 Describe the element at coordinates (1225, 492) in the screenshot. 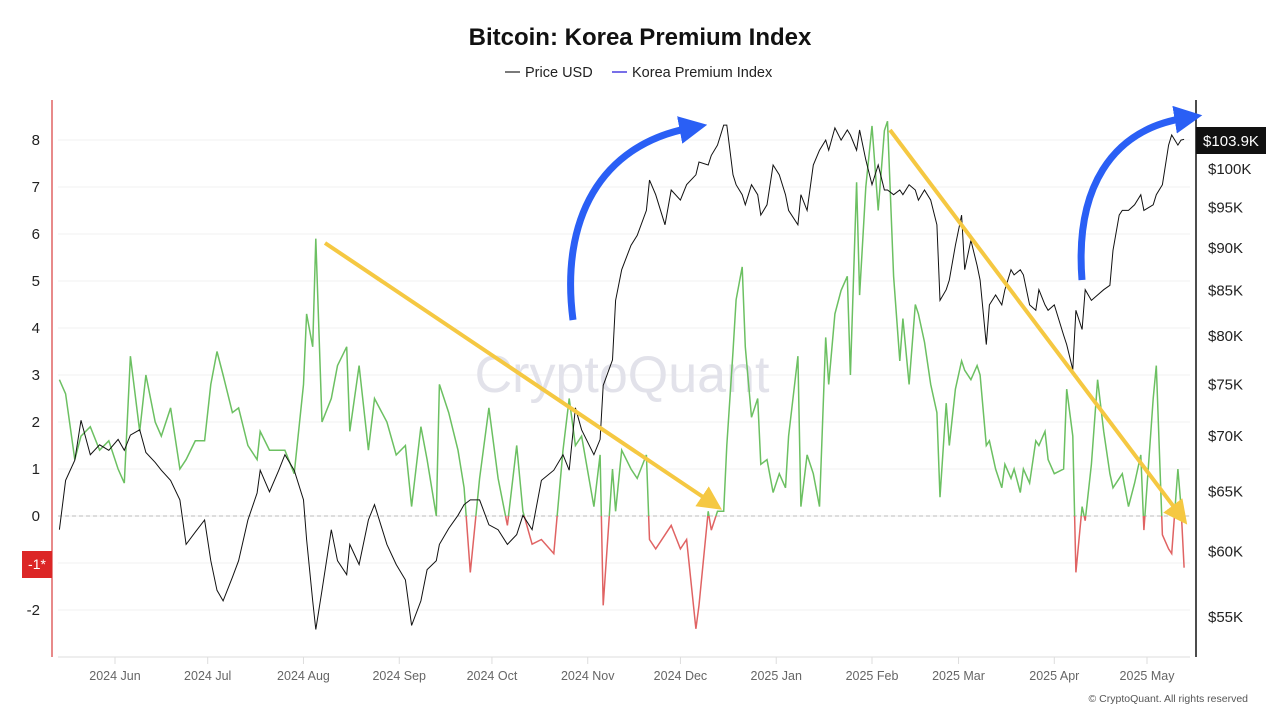

I see `right-tick-label: $65K` at that location.